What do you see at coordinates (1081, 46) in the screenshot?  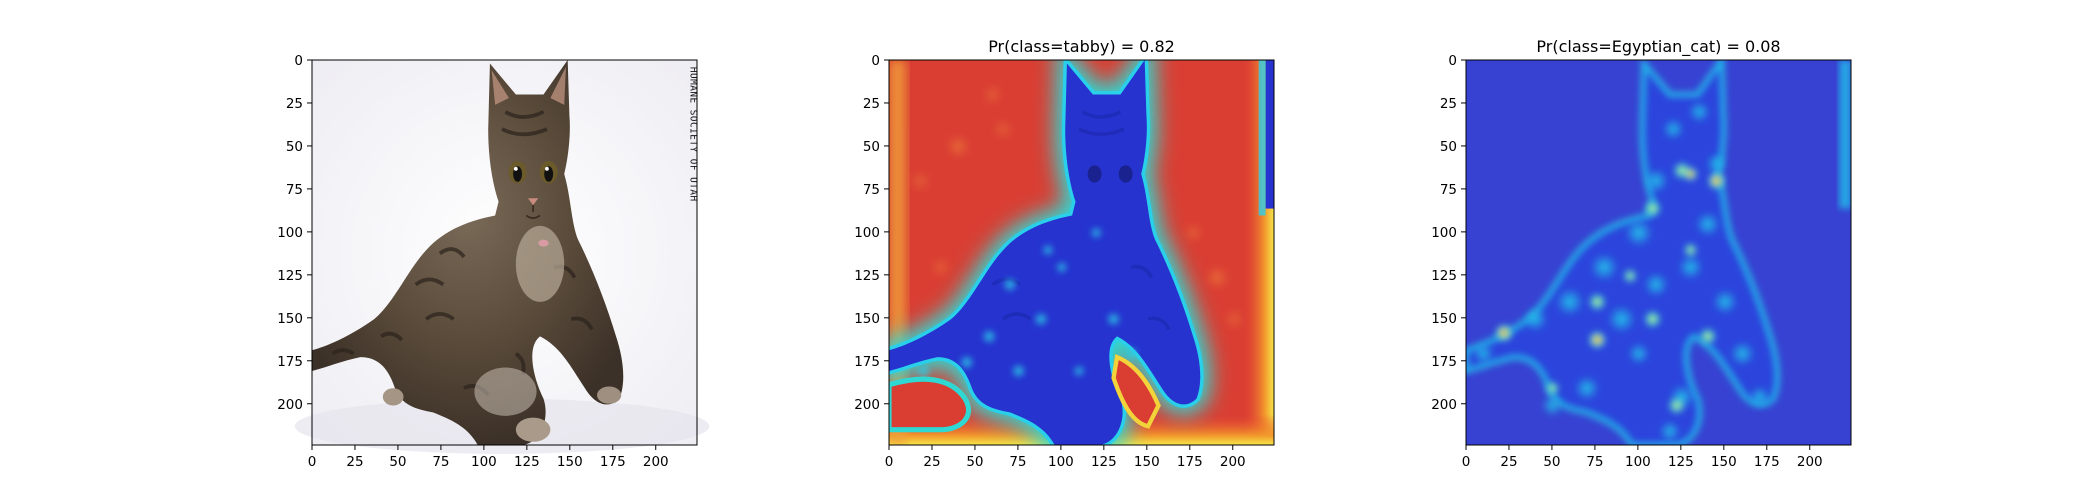 I see `panel-title: Pr(class=tabby) = 0.82` at bounding box center [1081, 46].